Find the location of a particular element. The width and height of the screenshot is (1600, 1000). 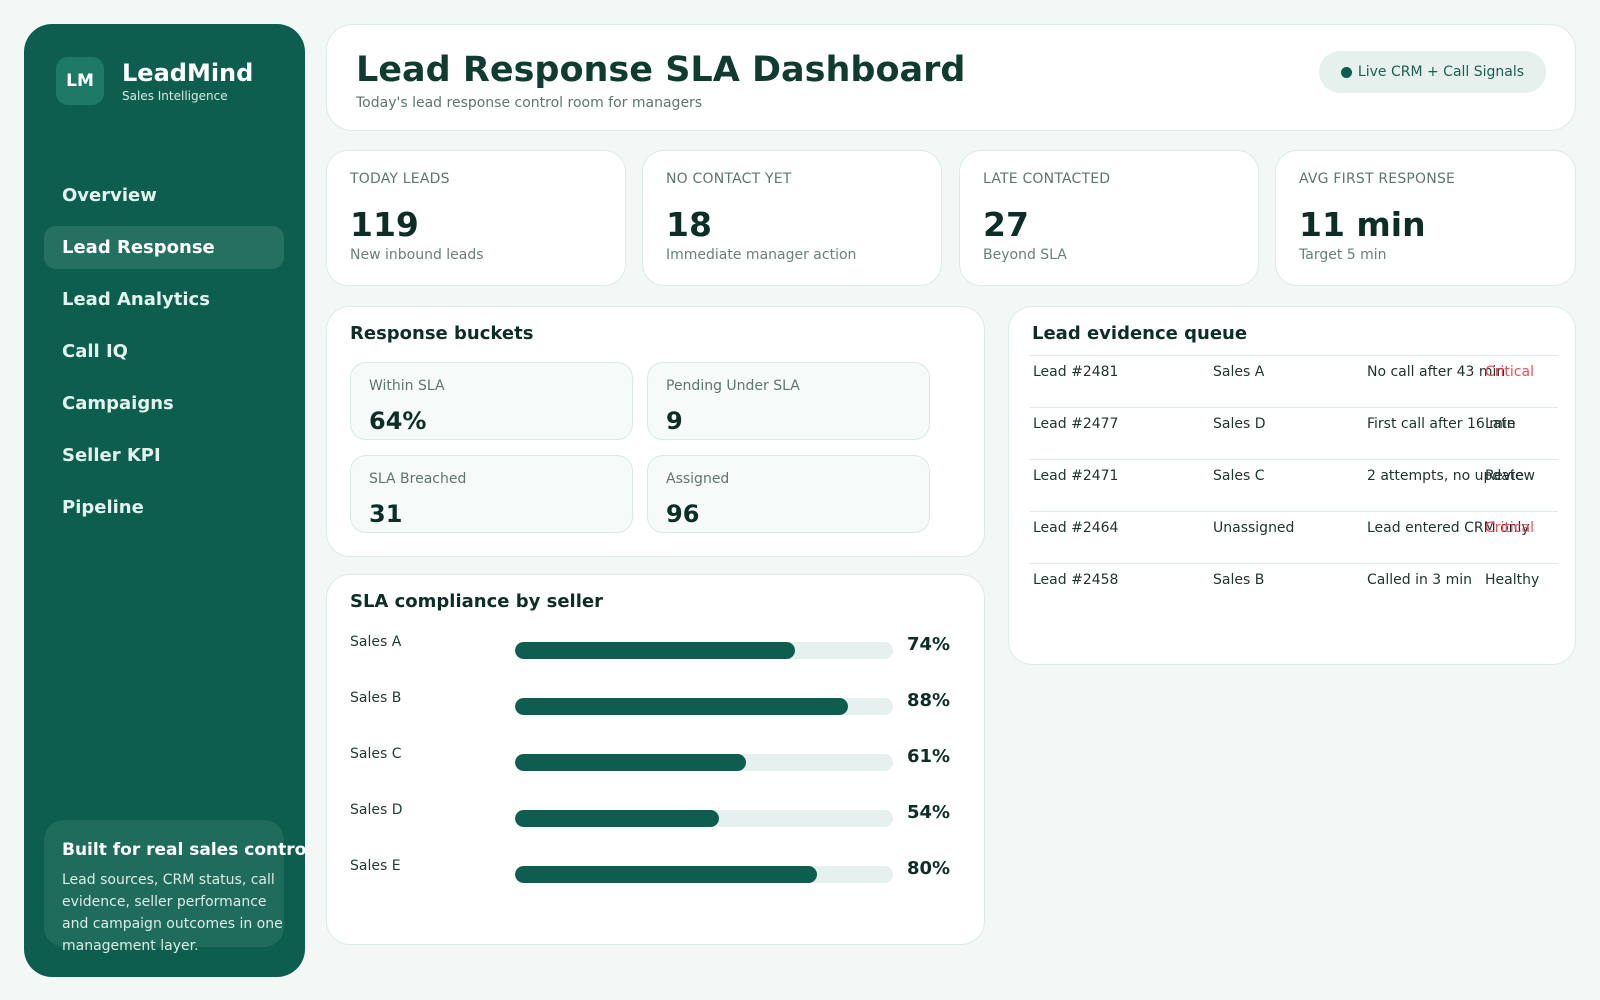

seller-row: Sales C 61% is located at coordinates (650, 761).